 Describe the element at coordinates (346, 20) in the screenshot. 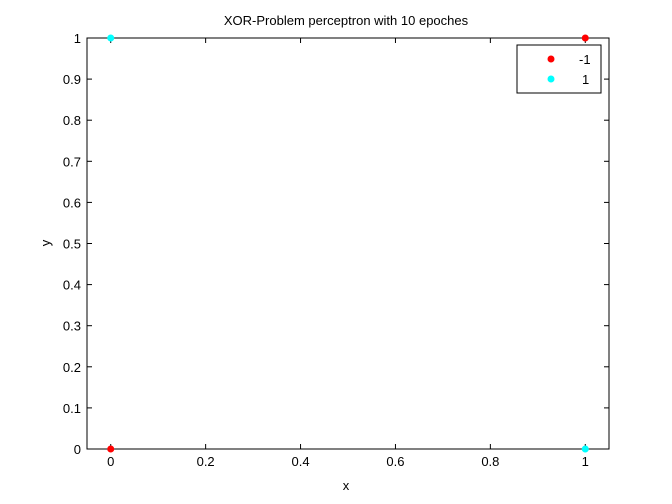

I see `chart-title: XOR-Problem perceptron with 10 epoches` at that location.